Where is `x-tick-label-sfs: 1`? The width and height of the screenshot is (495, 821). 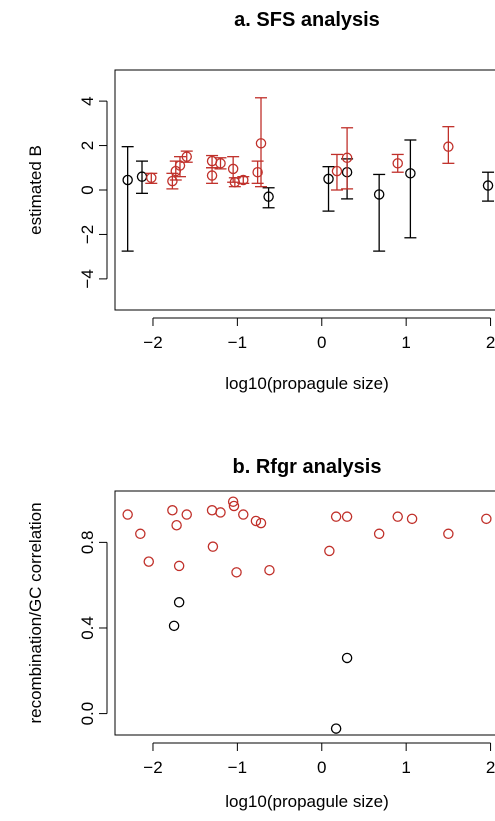 x-tick-label-sfs: 1 is located at coordinates (405, 342).